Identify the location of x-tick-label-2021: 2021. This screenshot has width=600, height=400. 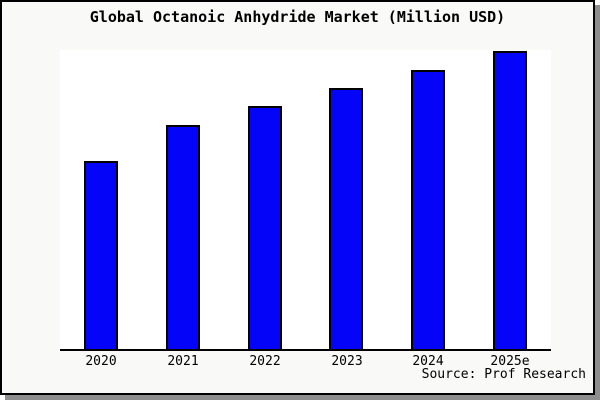
(183, 361).